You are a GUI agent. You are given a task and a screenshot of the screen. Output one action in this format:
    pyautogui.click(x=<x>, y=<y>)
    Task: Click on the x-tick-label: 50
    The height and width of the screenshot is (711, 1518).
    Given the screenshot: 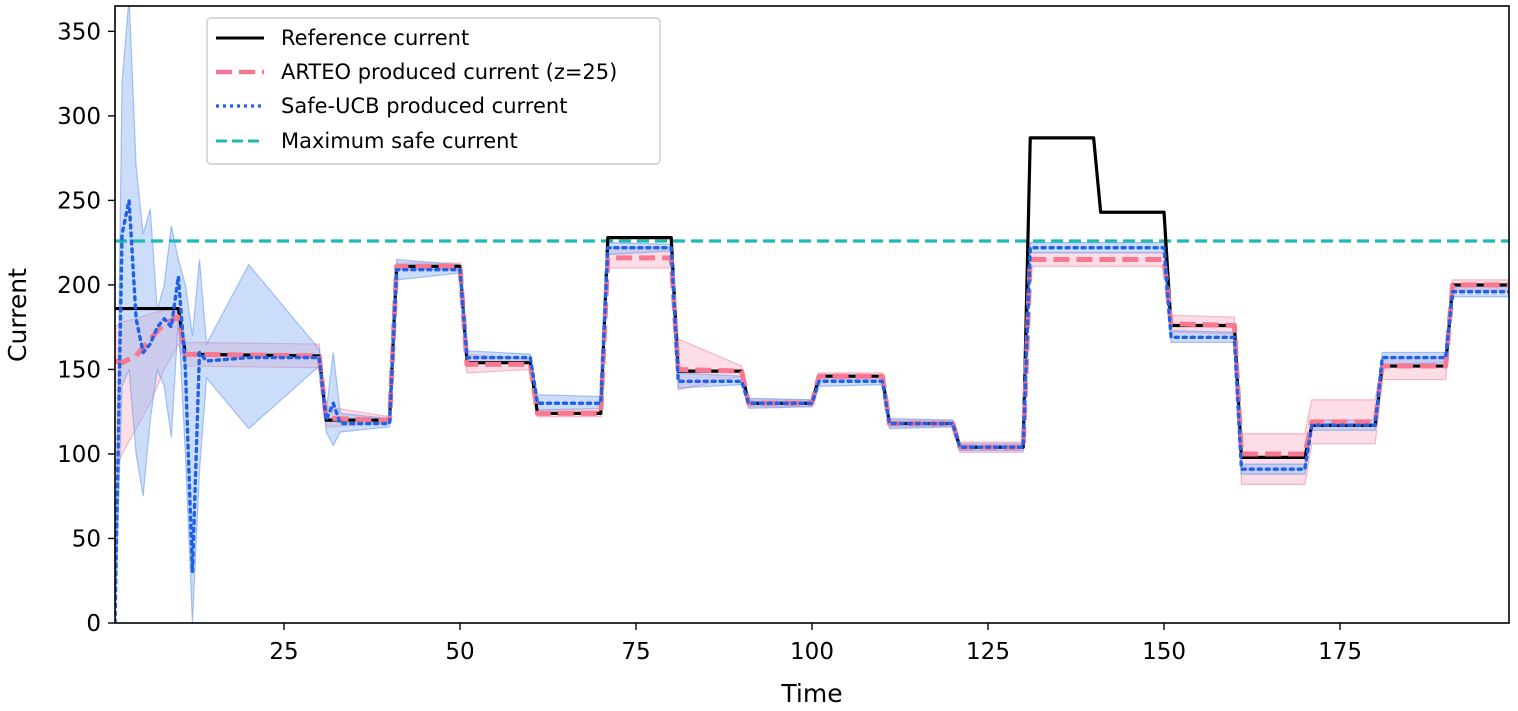 What is the action you would take?
    pyautogui.click(x=459, y=652)
    